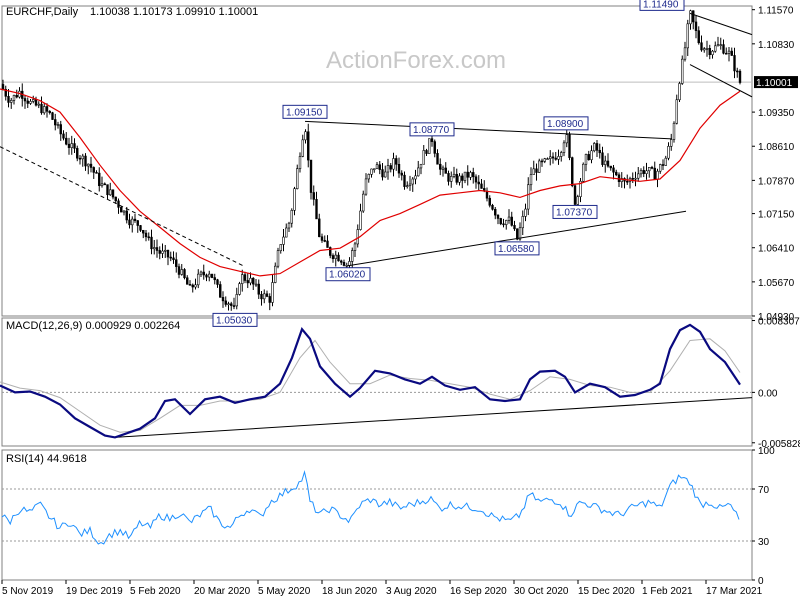 Image resolution: width=800 pixels, height=605 pixels. I want to click on price-annotation-label: 1.08900, so click(565, 124).